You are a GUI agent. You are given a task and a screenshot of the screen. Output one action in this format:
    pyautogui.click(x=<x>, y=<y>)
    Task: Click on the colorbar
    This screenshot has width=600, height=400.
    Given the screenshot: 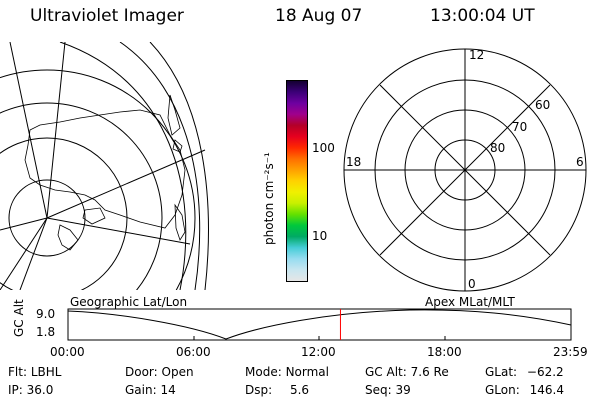 What is the action you would take?
    pyautogui.click(x=297, y=181)
    